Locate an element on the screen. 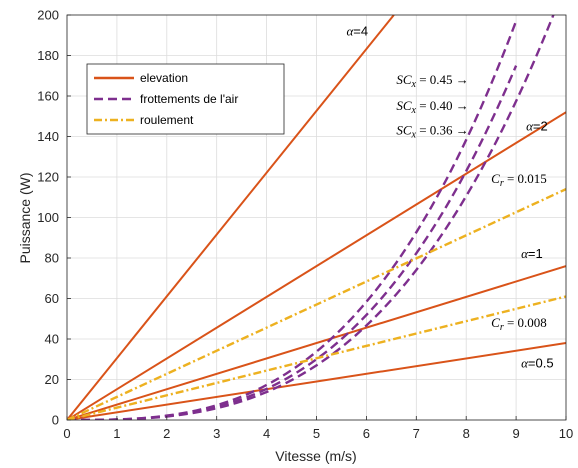  legend-box is located at coordinates (185, 99).